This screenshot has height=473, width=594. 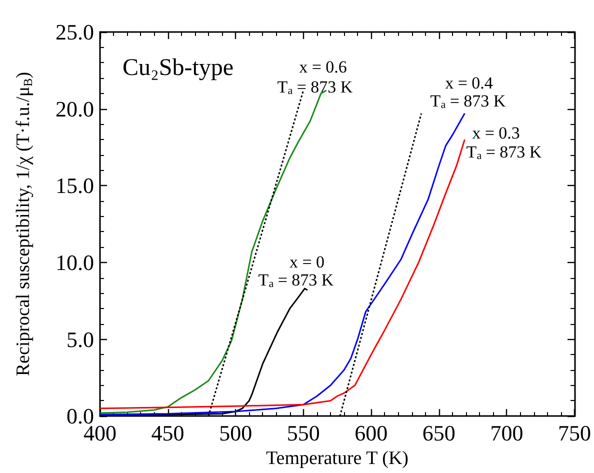 I want to click on x-tick-label: 700, so click(x=507, y=433).